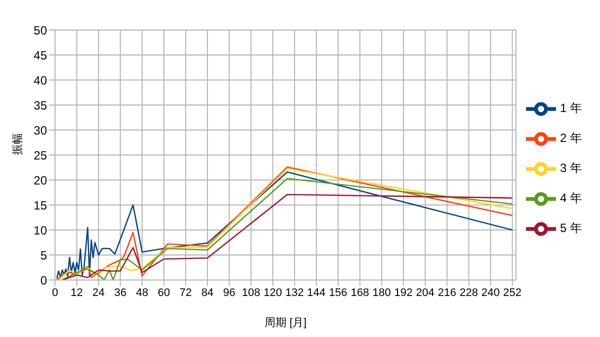 This screenshot has width=600, height=337. I want to click on legend-label: 5 年, so click(571, 227).